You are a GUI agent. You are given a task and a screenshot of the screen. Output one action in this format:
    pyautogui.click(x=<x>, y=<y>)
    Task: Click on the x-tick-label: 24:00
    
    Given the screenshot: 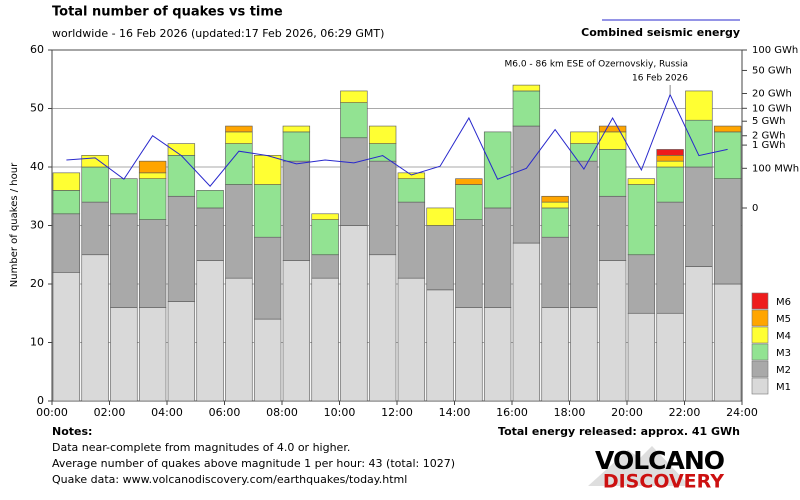 What is the action you would take?
    pyautogui.click(x=742, y=412)
    